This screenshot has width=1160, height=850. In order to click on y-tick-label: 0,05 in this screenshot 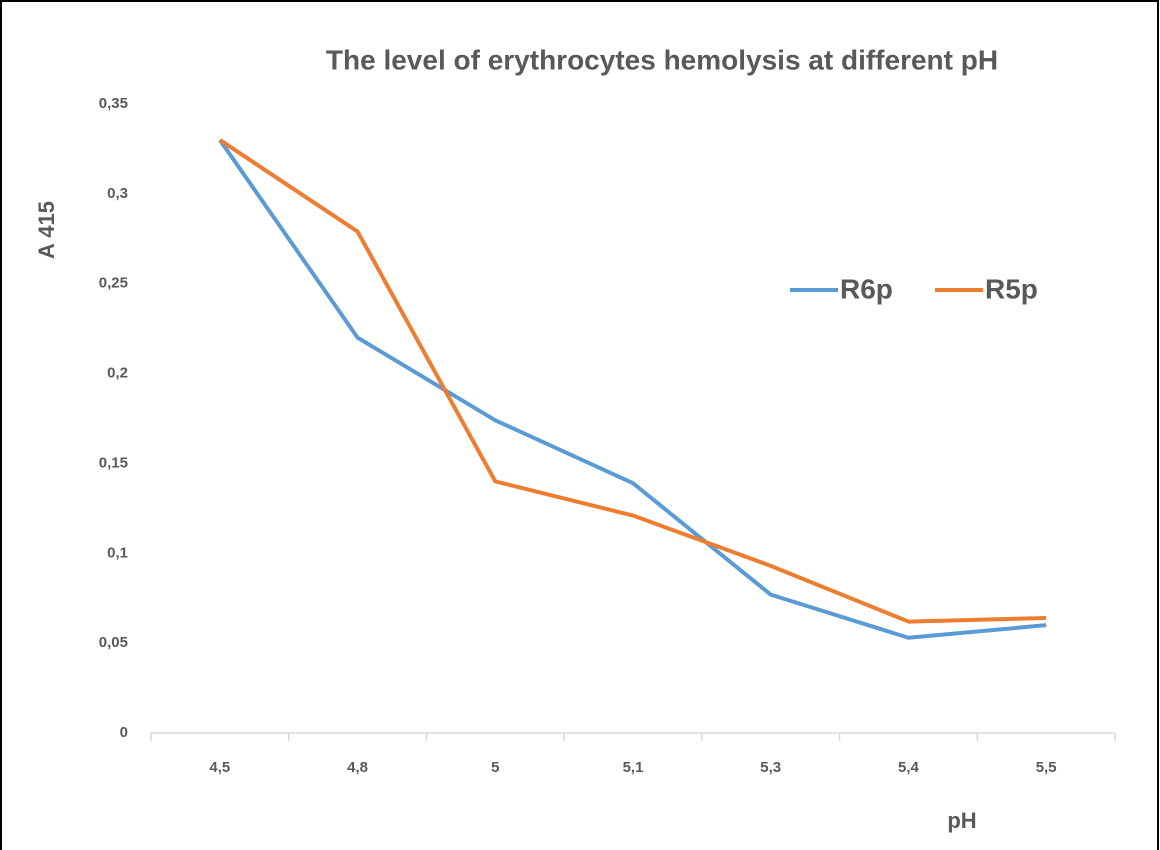, I will do `click(113, 642)`.